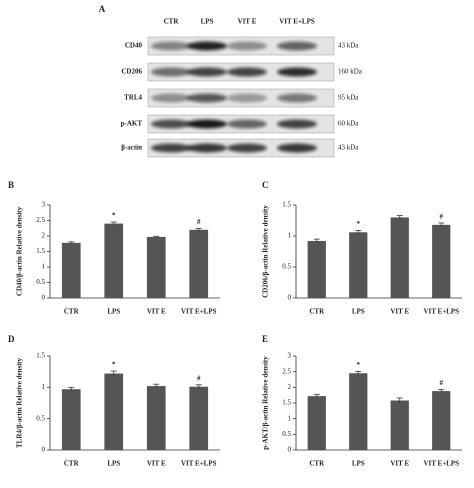 The image size is (474, 488). Describe the element at coordinates (348, 98) in the screenshot. I see `row-size: 95 kDa` at that location.